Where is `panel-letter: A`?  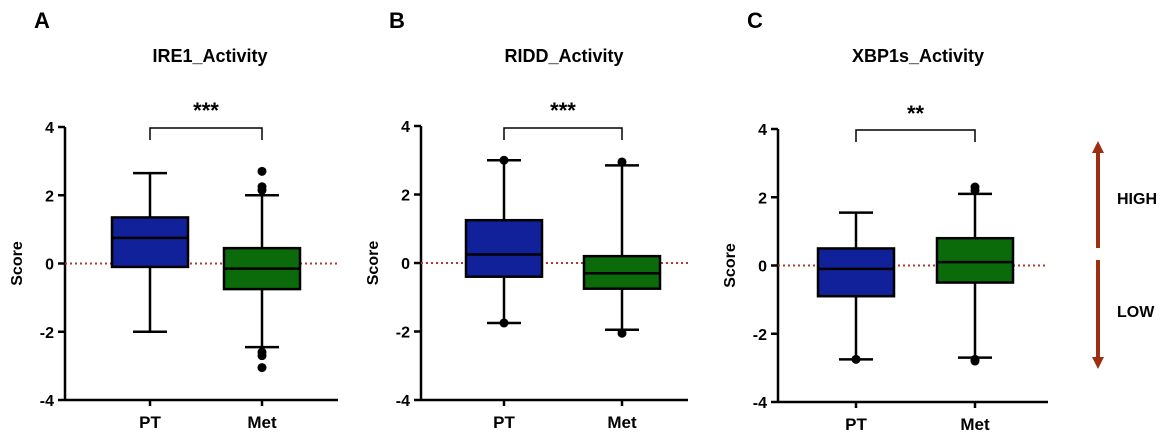
panel-letter: A is located at coordinates (42, 20).